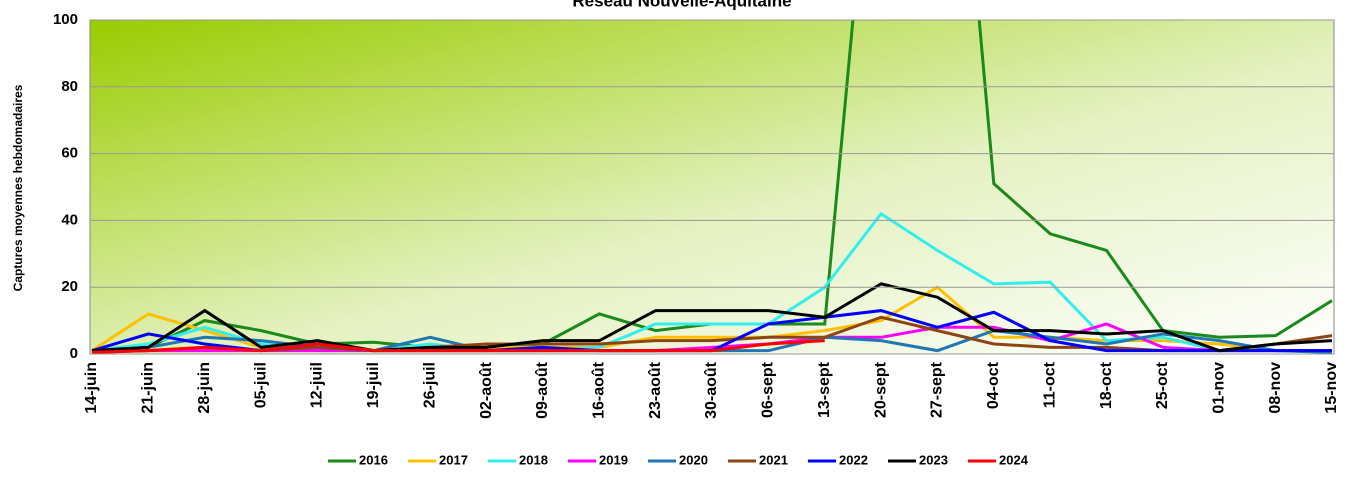  I want to click on x-tick-label: 09-août, so click(542, 390).